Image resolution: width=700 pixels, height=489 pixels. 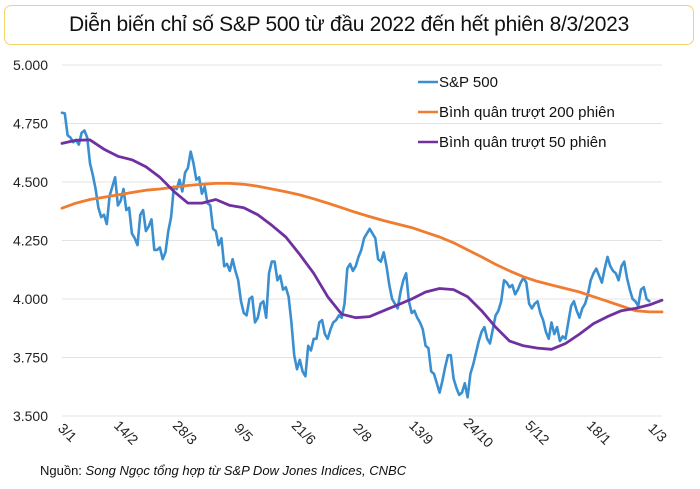 I want to click on x-tick-label: 24/10, so click(x=479, y=432).